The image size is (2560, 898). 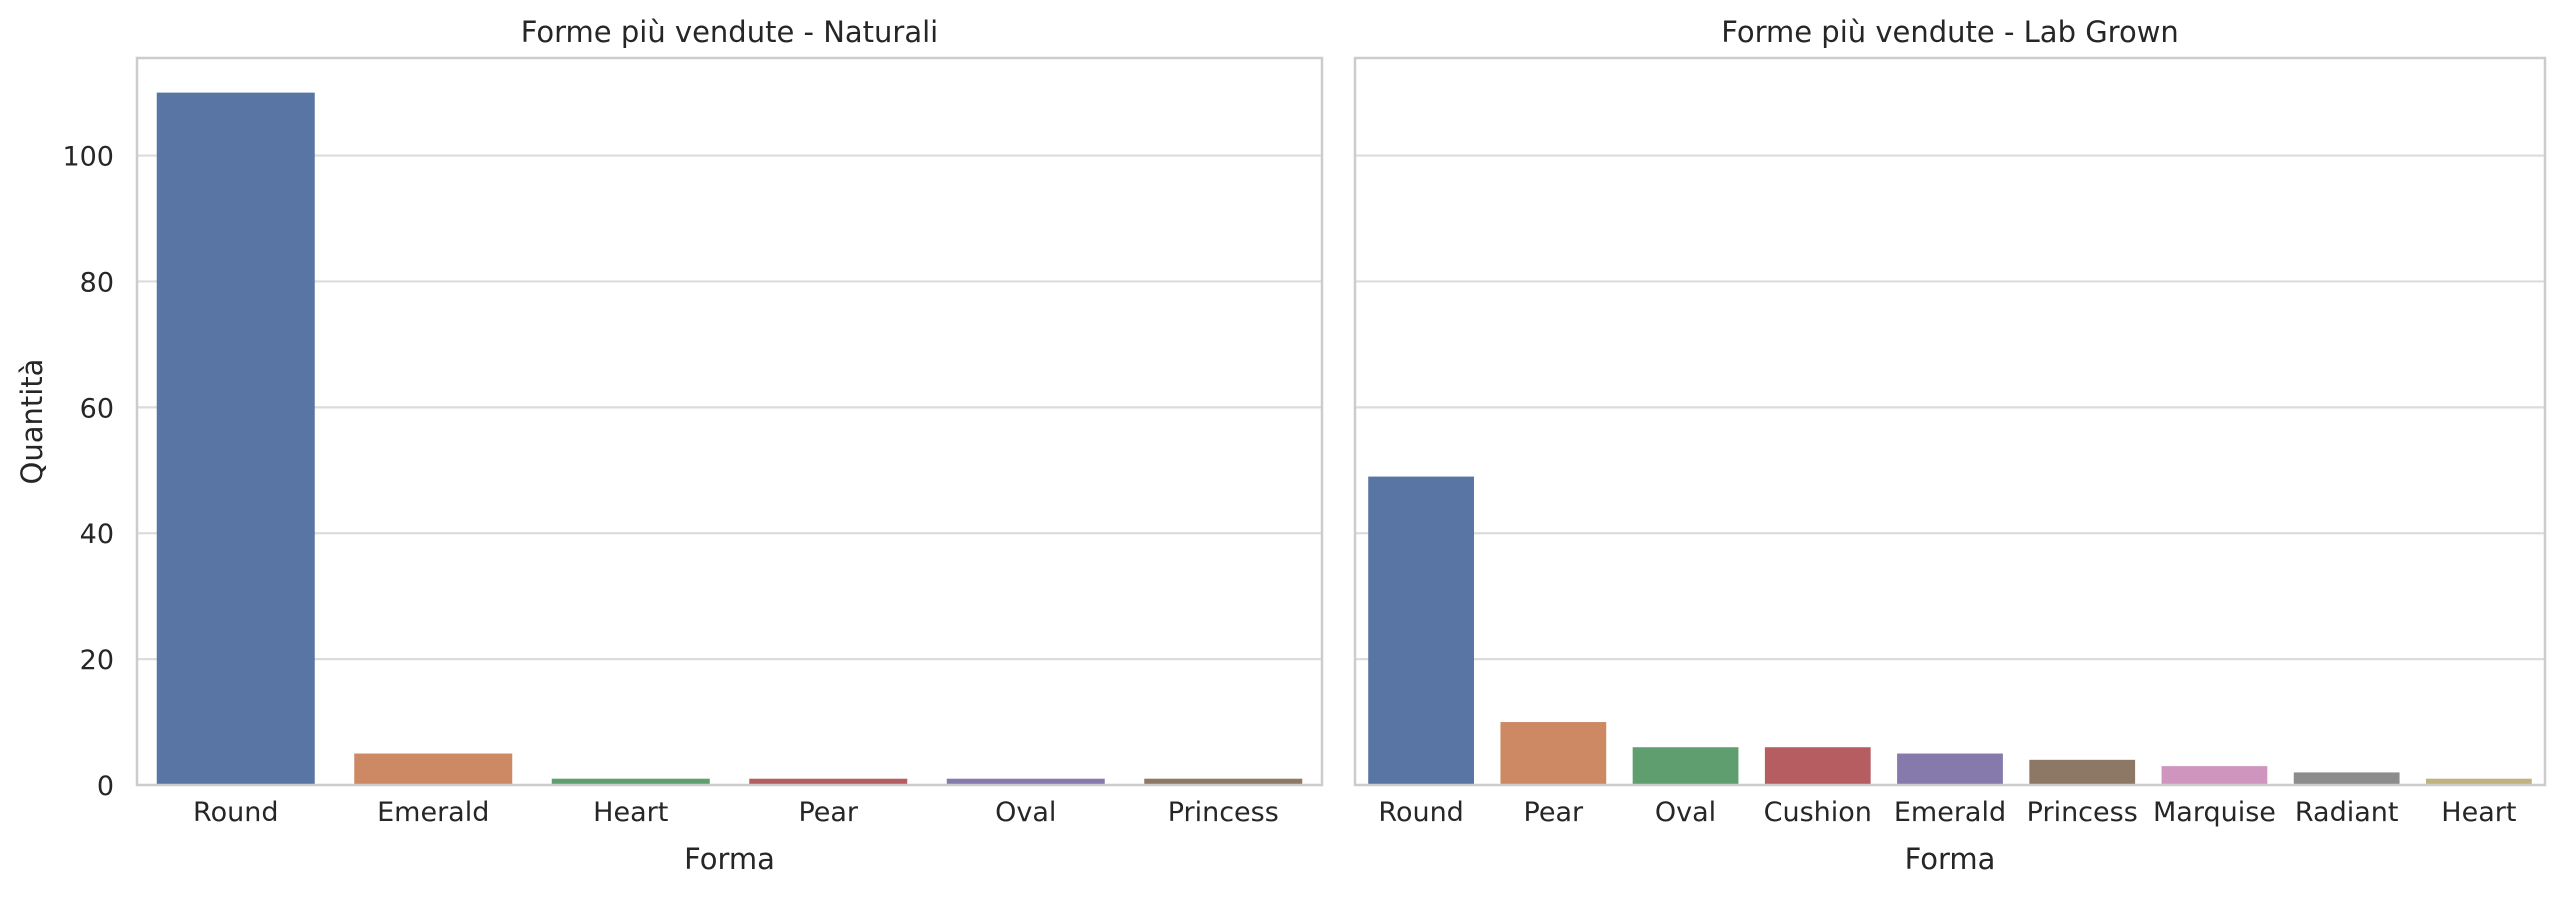 I want to click on x-tick-label: Cushion, so click(x=1818, y=812).